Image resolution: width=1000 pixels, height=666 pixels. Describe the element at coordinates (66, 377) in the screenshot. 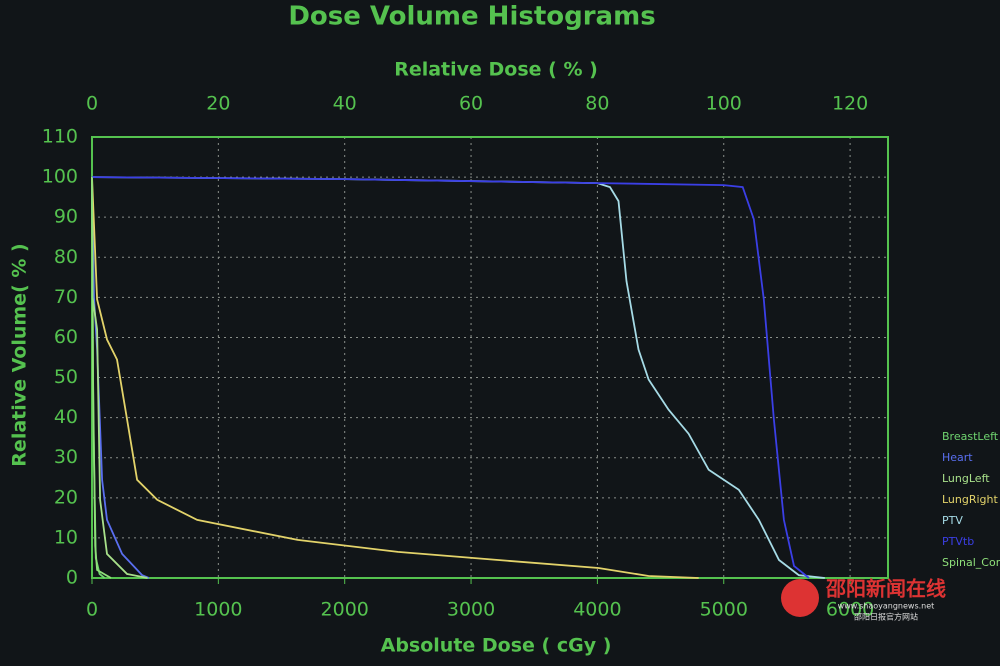

I see `y-tick-label: 50` at that location.